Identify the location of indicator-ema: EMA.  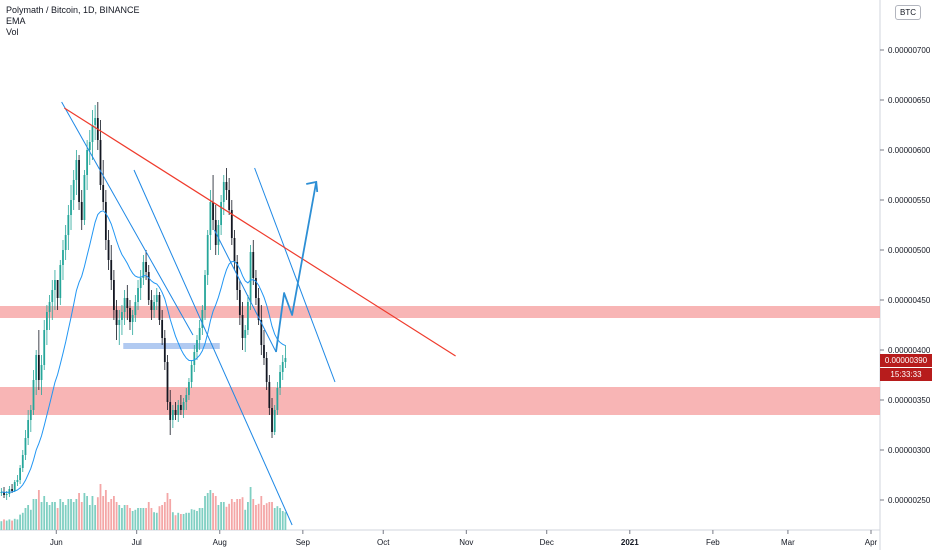
(16, 21).